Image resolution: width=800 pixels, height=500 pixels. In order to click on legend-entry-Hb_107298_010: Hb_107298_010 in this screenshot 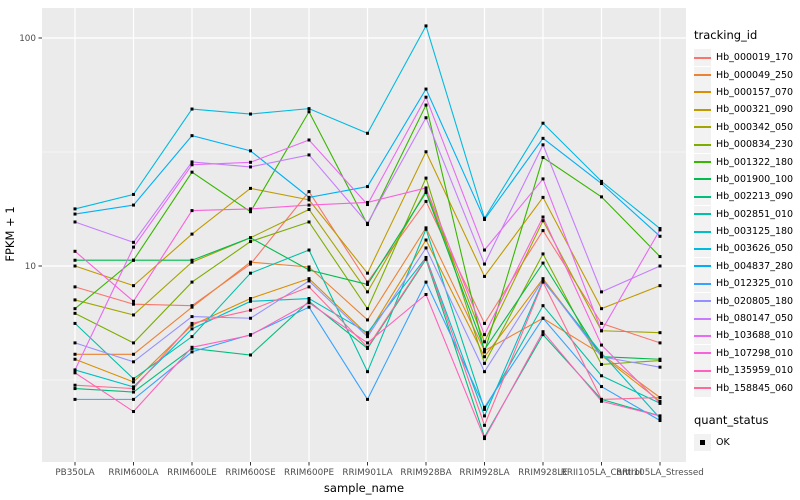, I will do `click(747, 353)`.